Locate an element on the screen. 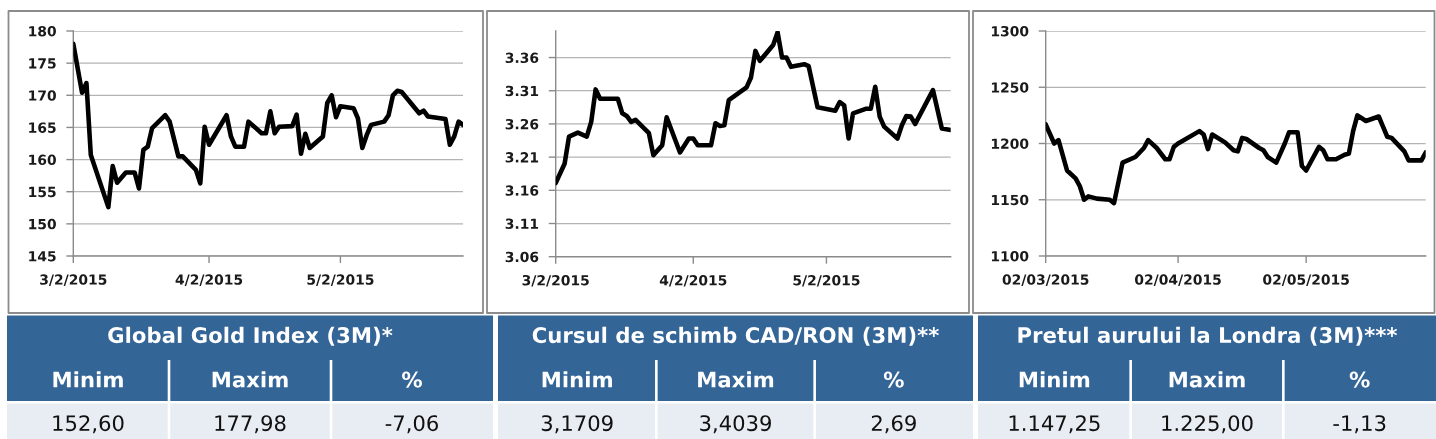 The image size is (1436, 439). y-tick-label: 165 is located at coordinates (42, 127).